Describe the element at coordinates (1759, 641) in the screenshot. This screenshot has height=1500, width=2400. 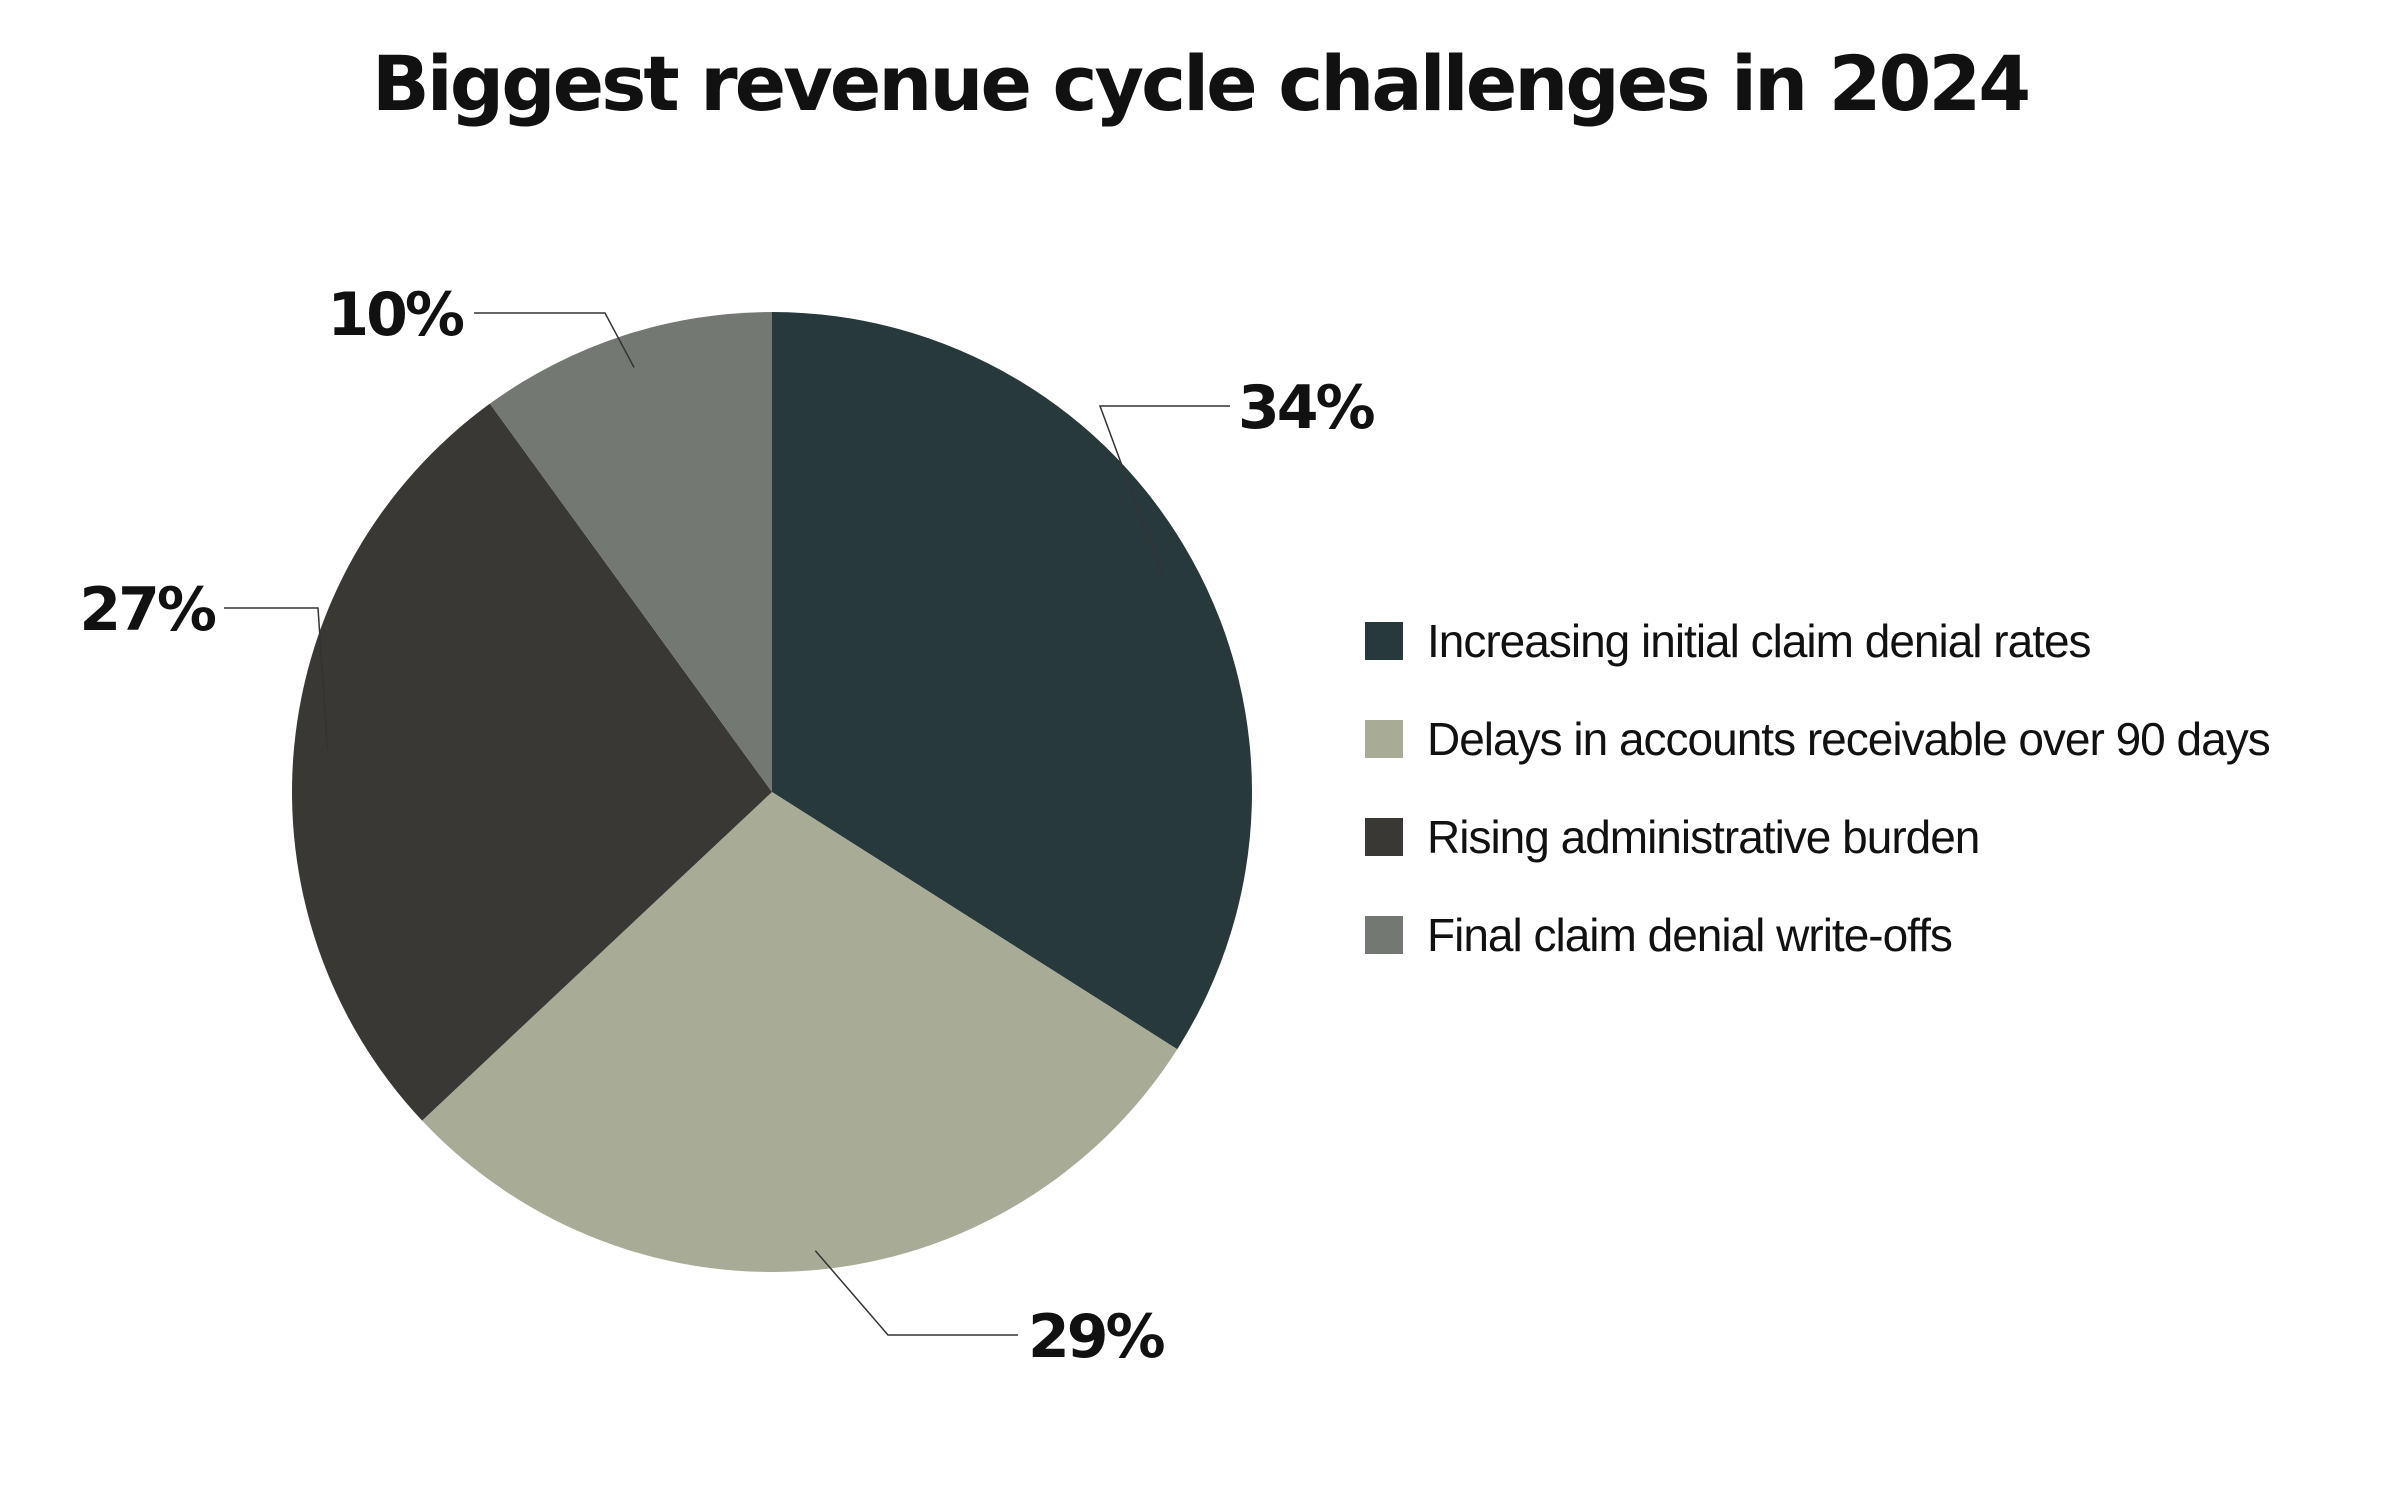
I see `legend-label: Increasing initial claim denial rates` at that location.